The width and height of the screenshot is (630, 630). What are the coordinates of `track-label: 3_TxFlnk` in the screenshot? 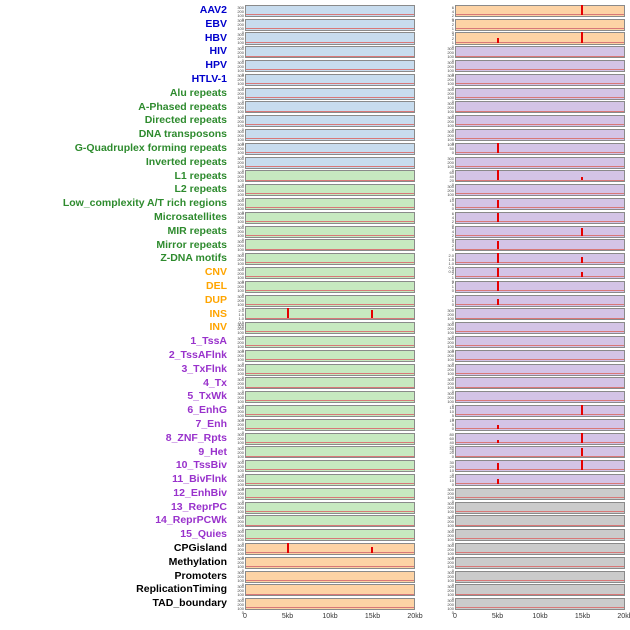 It's located at (204, 368).